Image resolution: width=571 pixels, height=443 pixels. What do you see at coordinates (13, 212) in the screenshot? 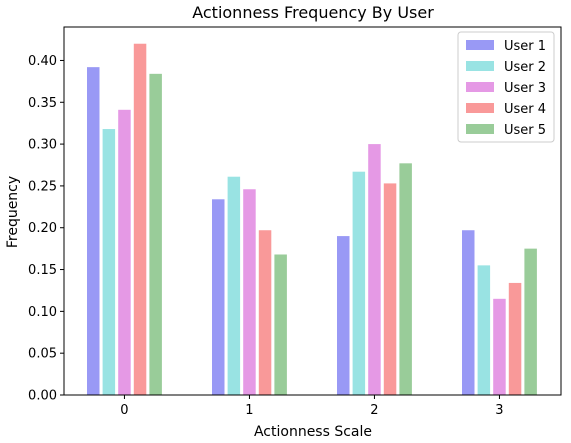
I see `y-axis-label: Frequency` at bounding box center [13, 212].